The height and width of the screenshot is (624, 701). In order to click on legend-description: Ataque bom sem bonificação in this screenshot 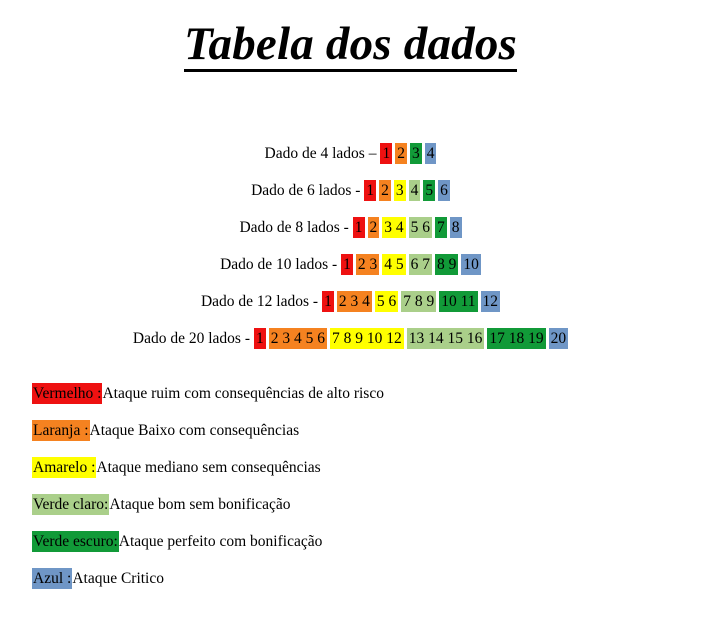, I will do `click(200, 504)`.